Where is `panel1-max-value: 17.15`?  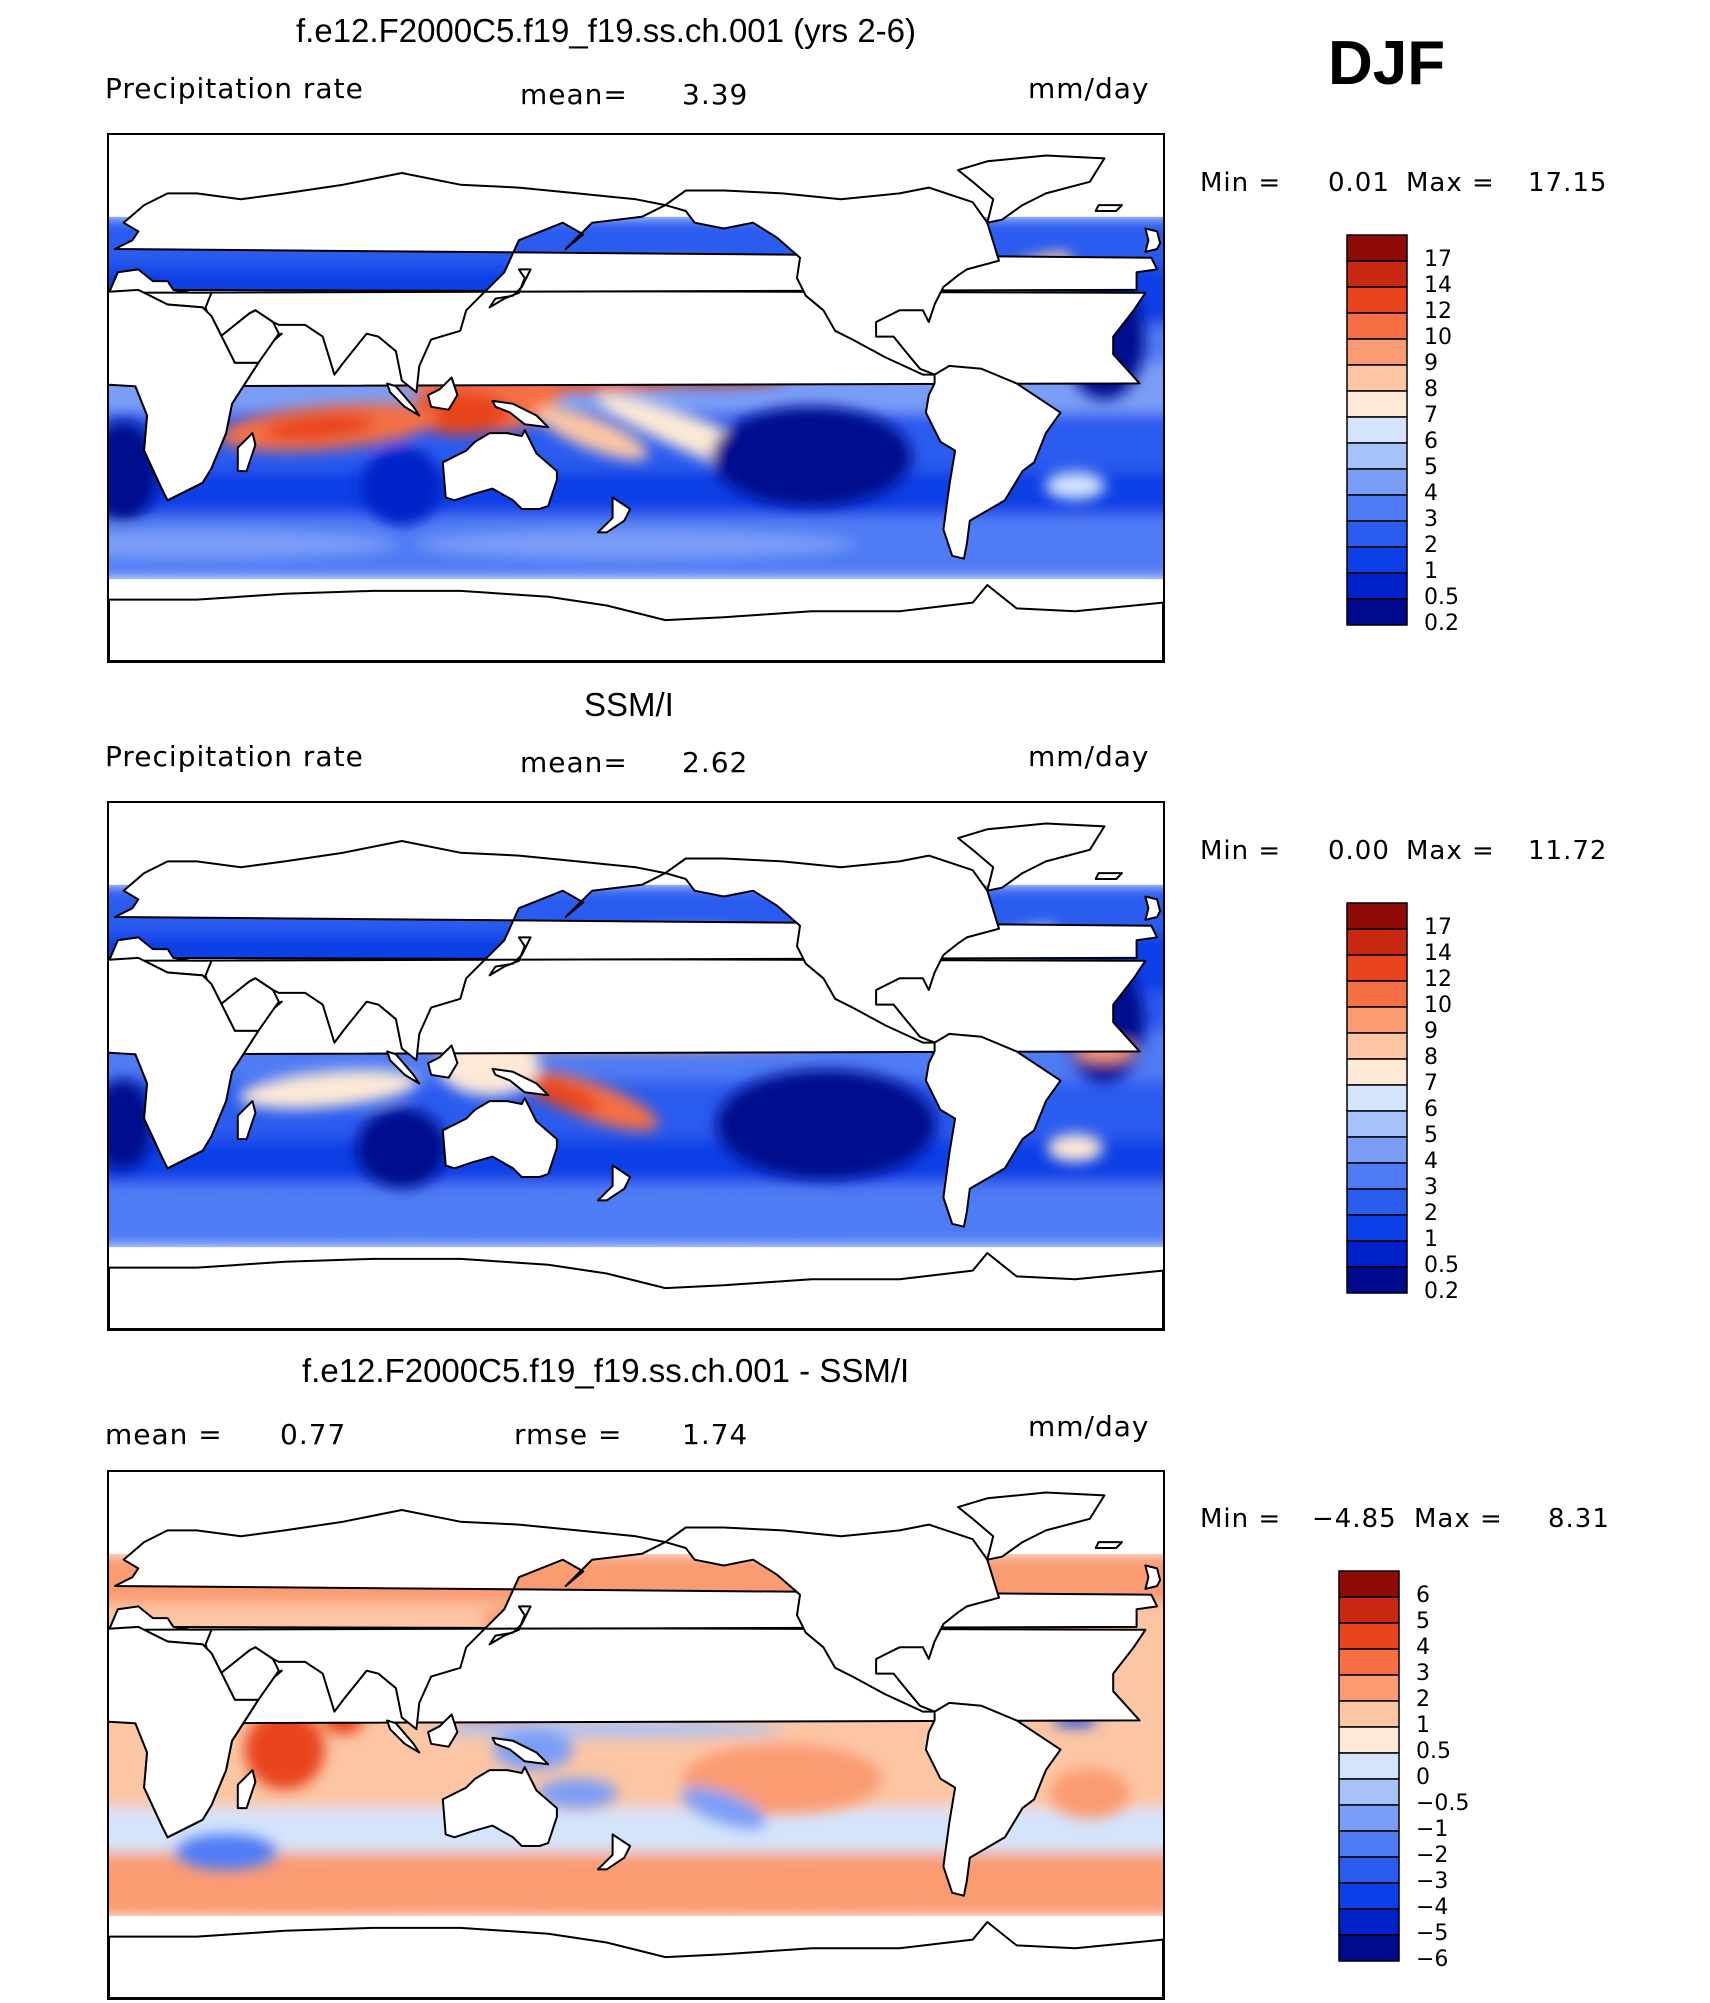 panel1-max-value: 17.15 is located at coordinates (1568, 183).